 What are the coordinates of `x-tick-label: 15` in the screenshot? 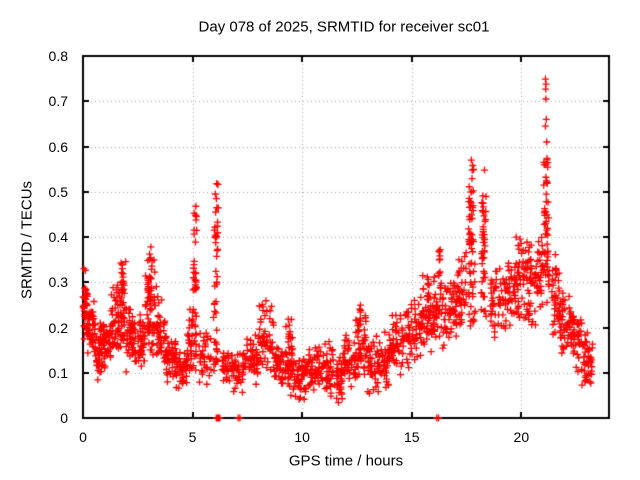 It's located at (411, 437).